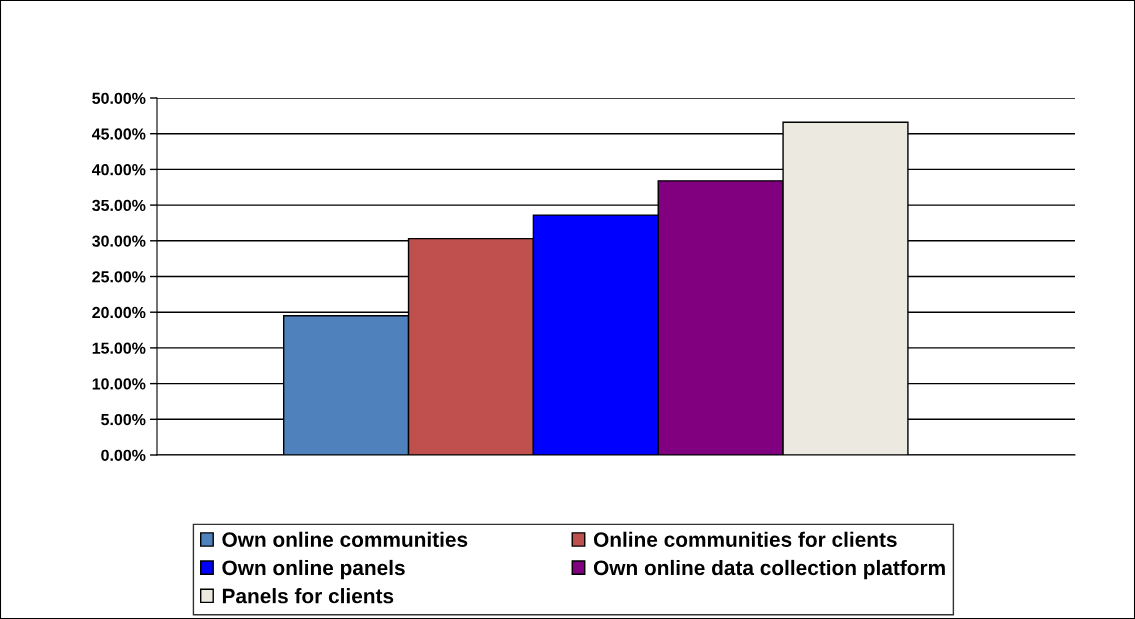  What do you see at coordinates (119, 241) in the screenshot?
I see `y-tick-label: 30.00%` at bounding box center [119, 241].